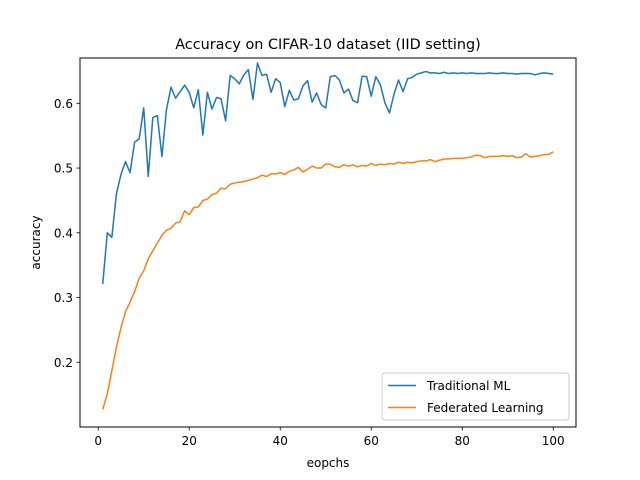 The image size is (640, 480). I want to click on legend-label-federated-learning: Federated Learning, so click(485, 408).